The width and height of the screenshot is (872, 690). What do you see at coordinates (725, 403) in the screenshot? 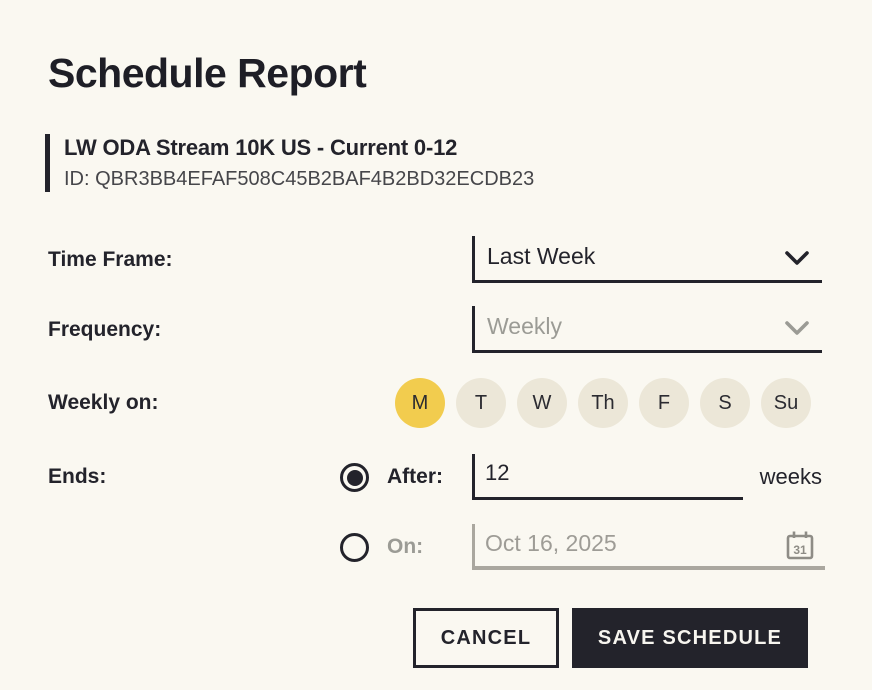
I see `weekly-day-S: S` at bounding box center [725, 403].